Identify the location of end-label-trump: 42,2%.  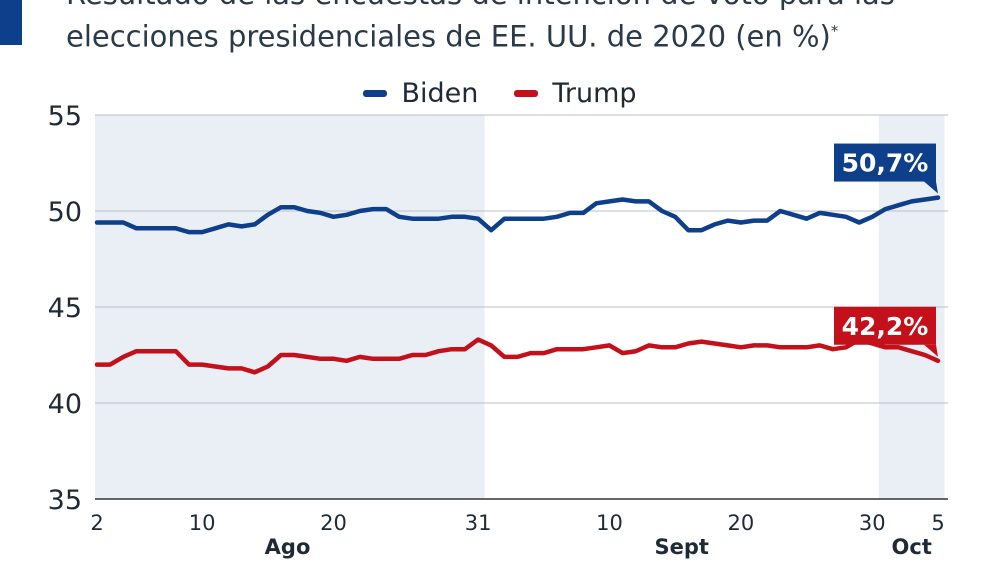
(885, 326).